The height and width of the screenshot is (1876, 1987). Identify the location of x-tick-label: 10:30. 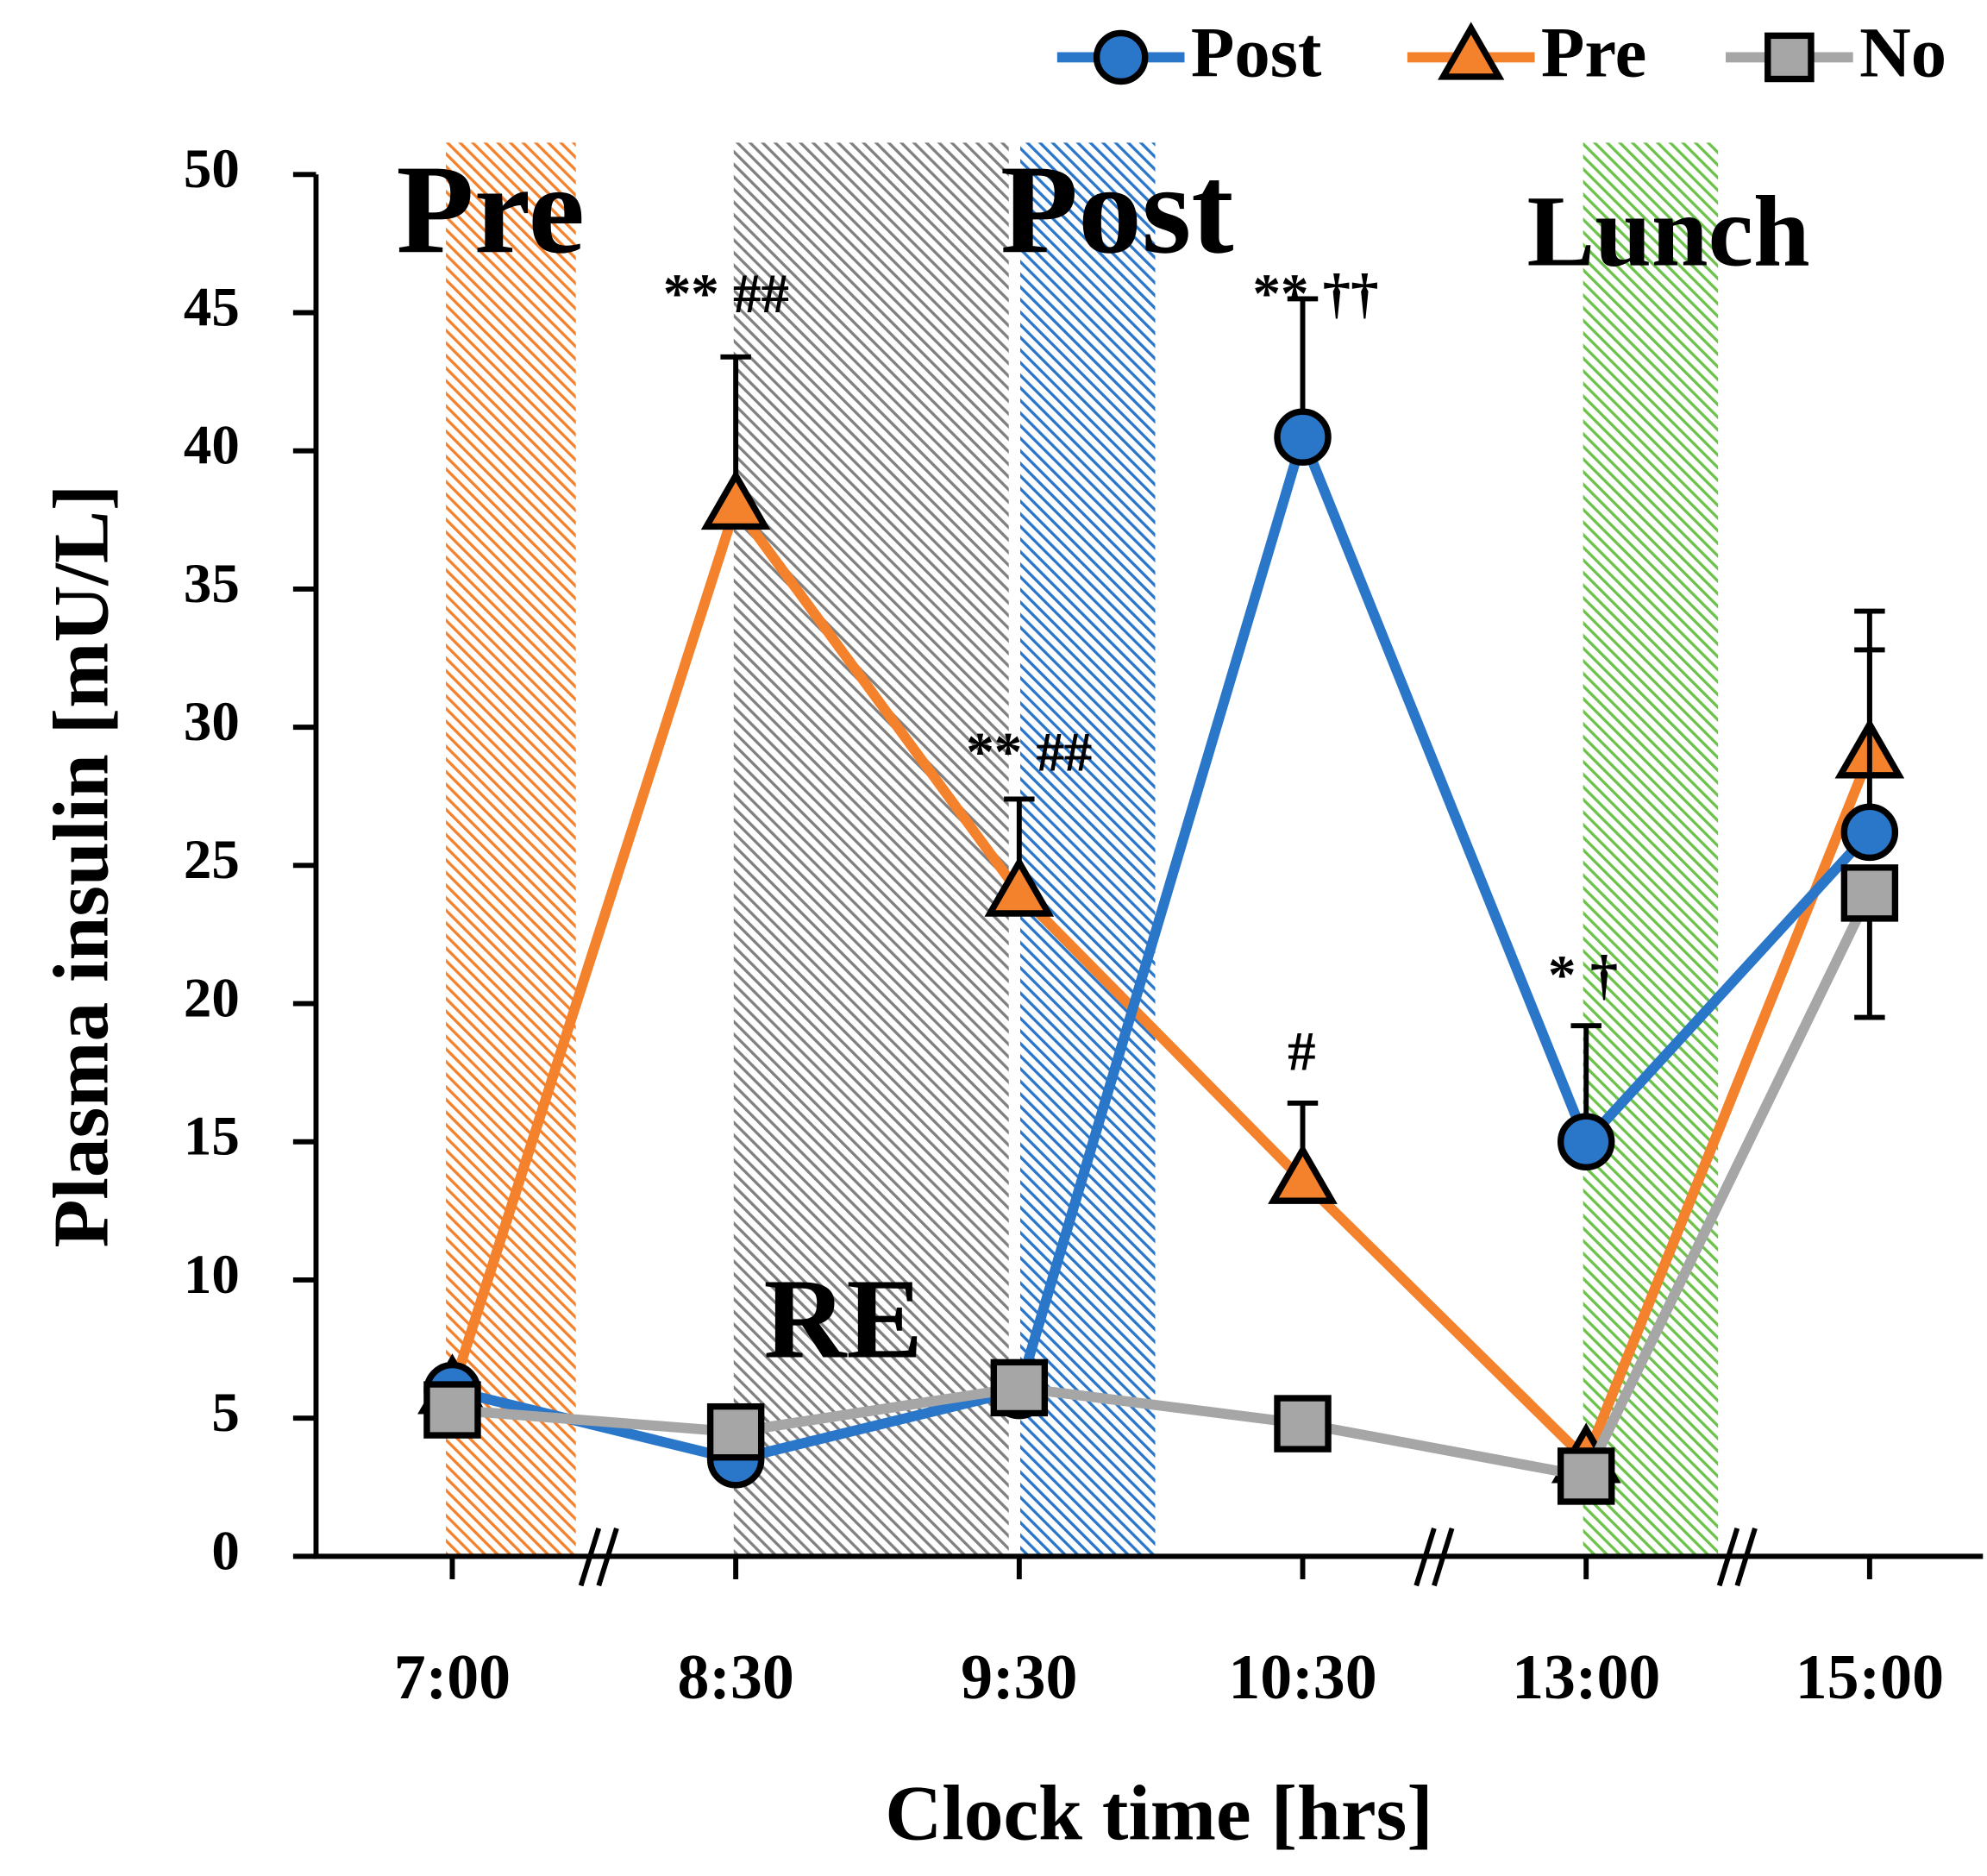
(1302, 1677).